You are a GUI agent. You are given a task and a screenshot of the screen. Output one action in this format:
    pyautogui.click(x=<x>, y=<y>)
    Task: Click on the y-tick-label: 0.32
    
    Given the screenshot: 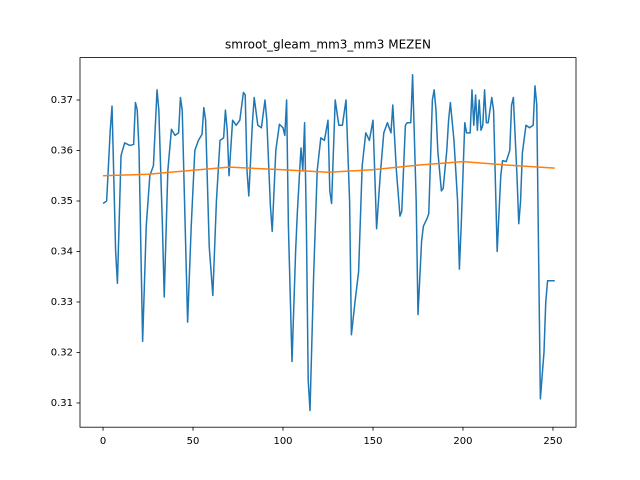 What is the action you would take?
    pyautogui.click(x=62, y=352)
    